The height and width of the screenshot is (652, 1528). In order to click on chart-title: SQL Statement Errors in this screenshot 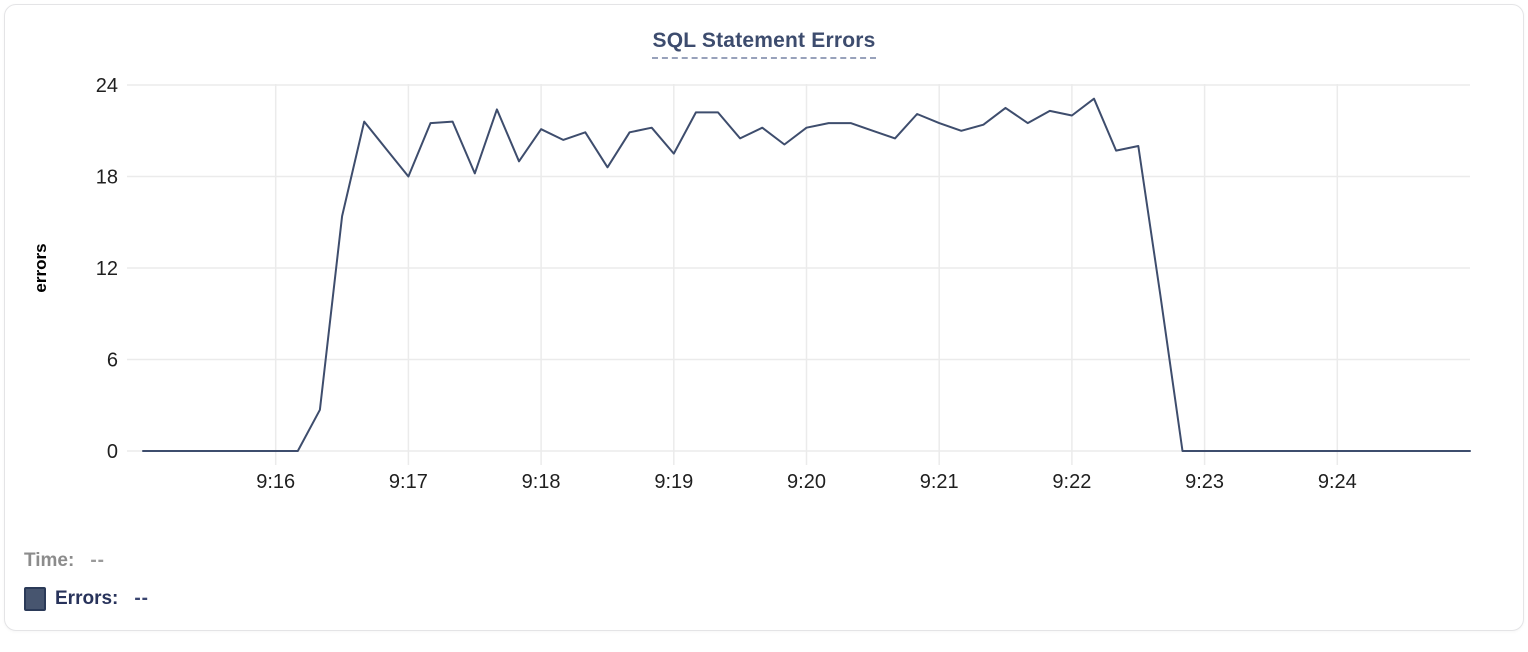, I will do `click(764, 44)`.